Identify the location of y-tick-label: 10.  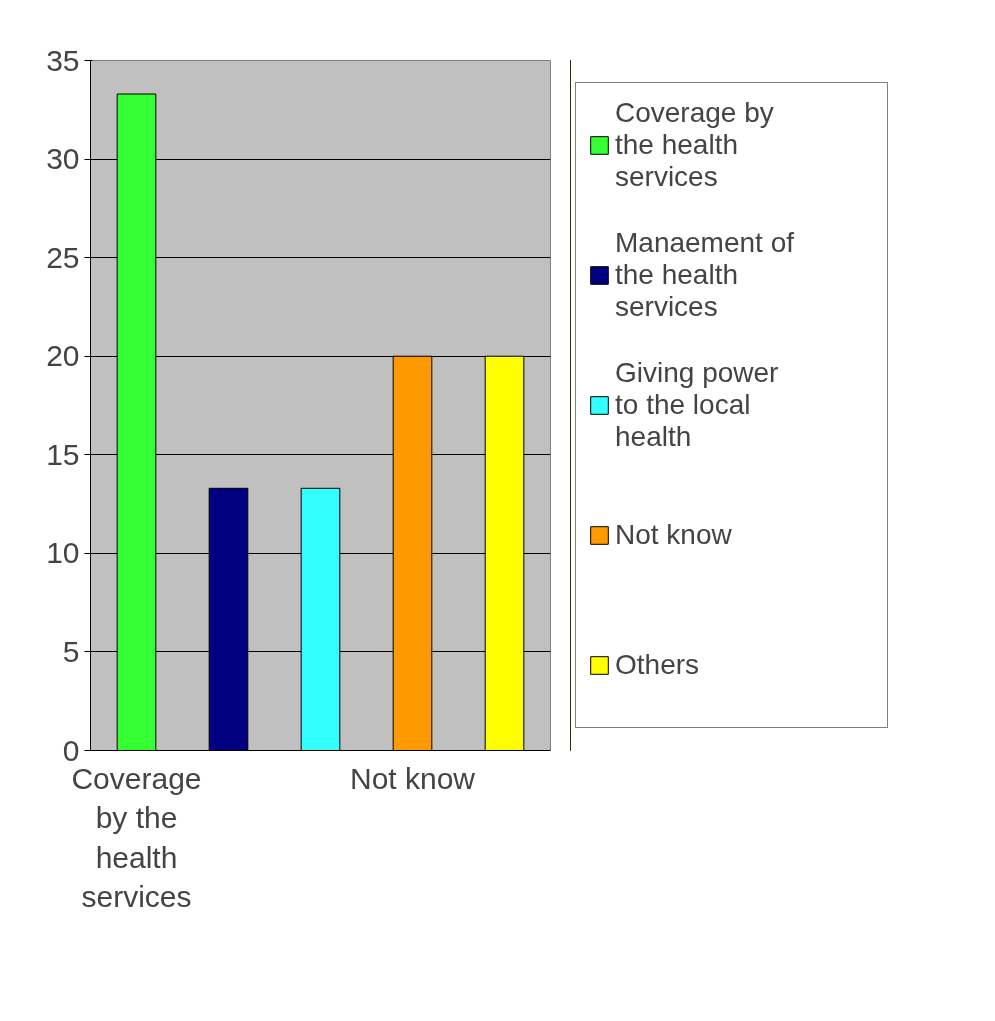
(63, 553).